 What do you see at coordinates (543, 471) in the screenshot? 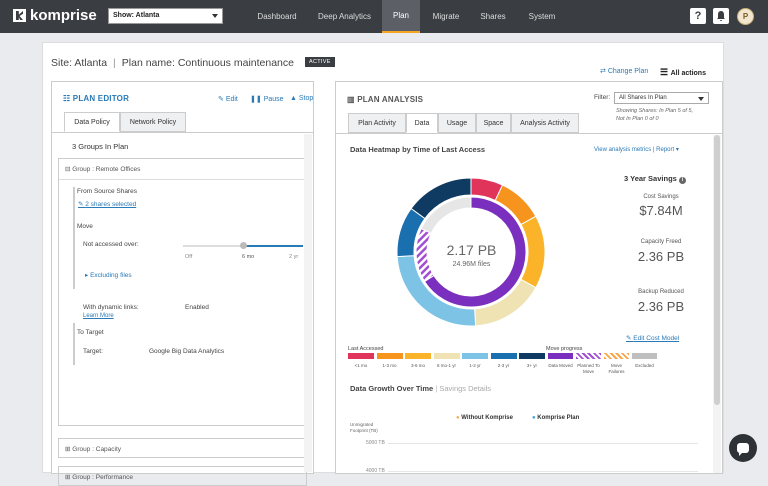
I see `gridline` at bounding box center [543, 471].